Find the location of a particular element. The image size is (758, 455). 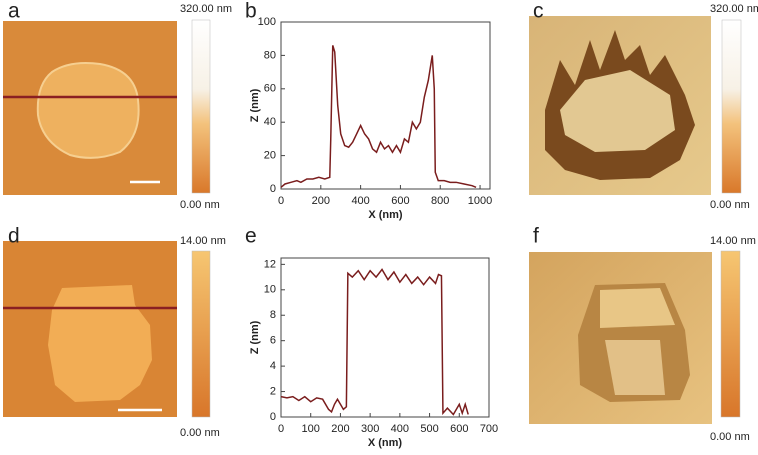

y-tick-label: 60 is located at coordinates (270, 89).